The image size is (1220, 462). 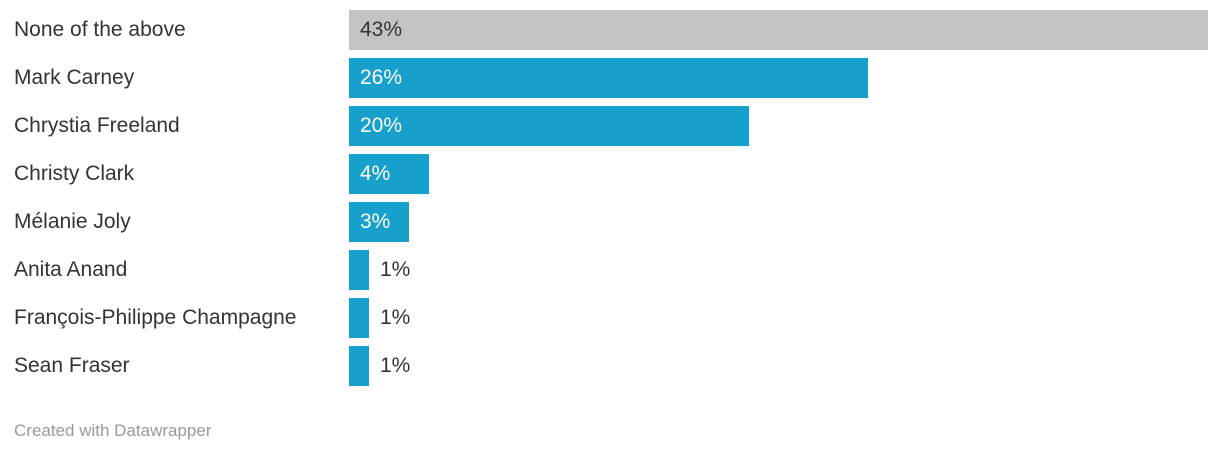 What do you see at coordinates (97, 125) in the screenshot?
I see `category-label: Chrystia Freeland` at bounding box center [97, 125].